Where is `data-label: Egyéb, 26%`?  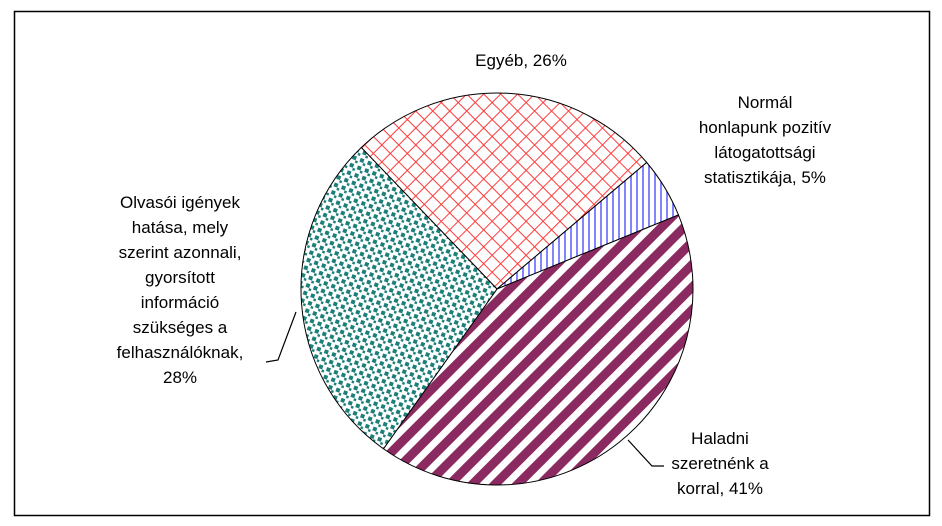 data-label: Egyéb, 26% is located at coordinates (521, 60).